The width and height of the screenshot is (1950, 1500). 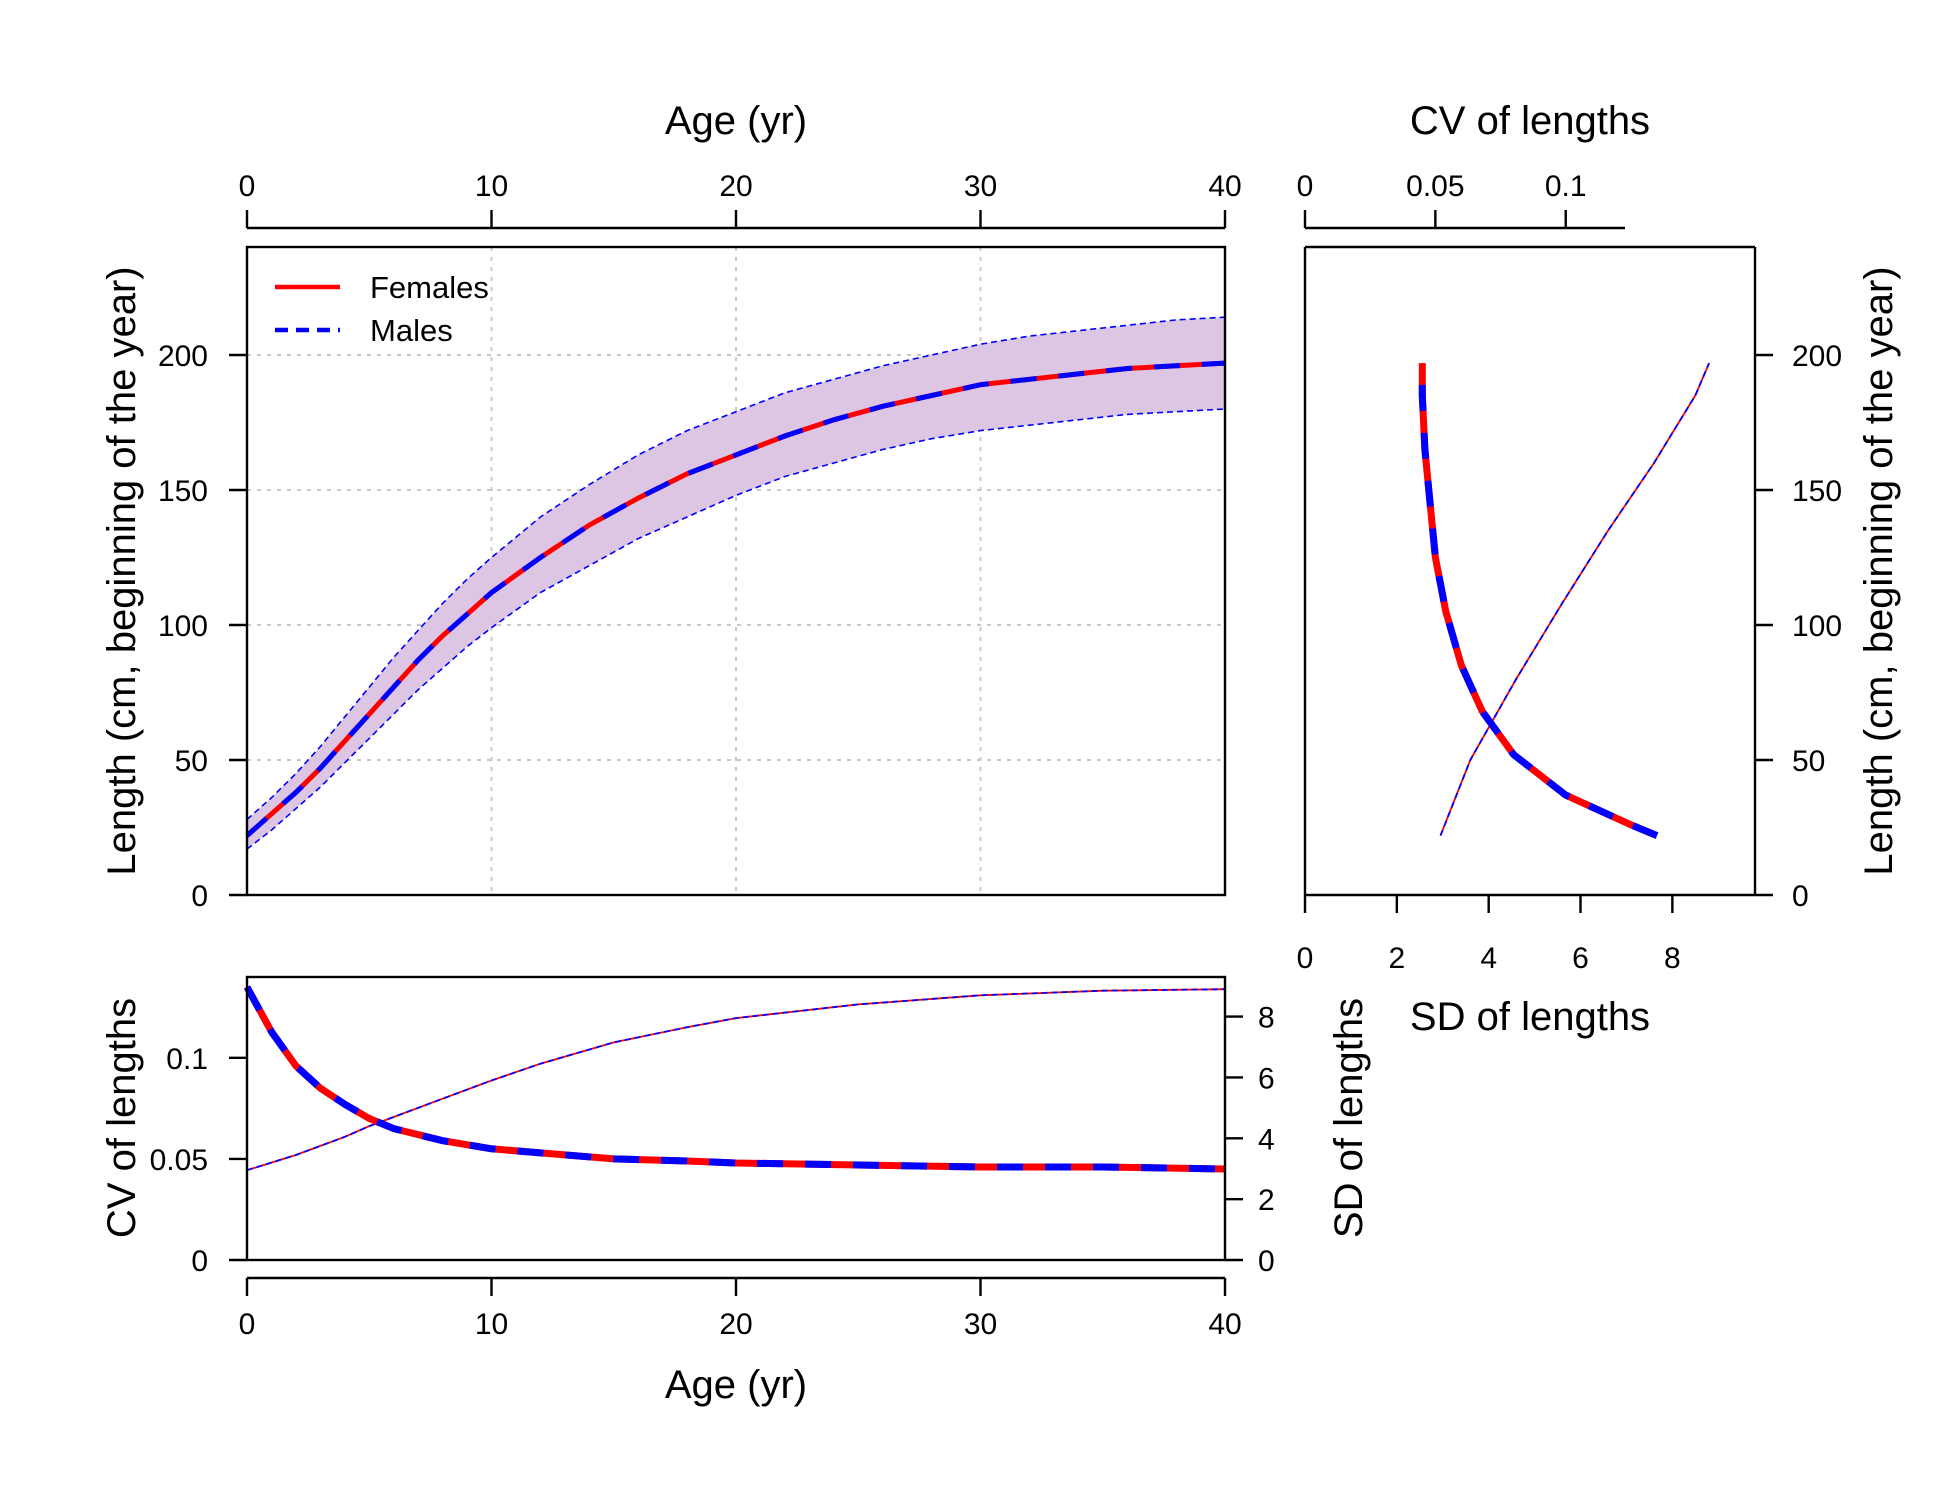 I want to click on x-axis-title: Age (yr), so click(x=736, y=1385).